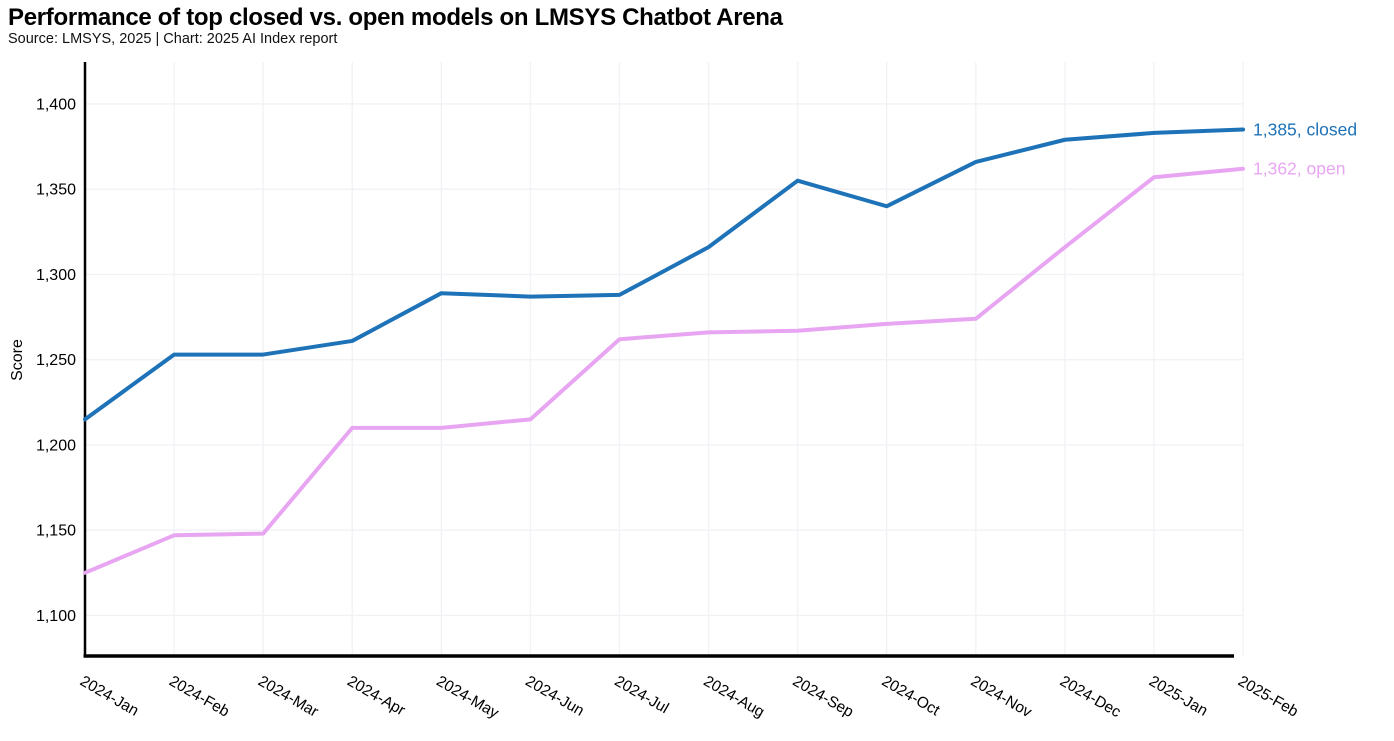 The width and height of the screenshot is (1394, 741). What do you see at coordinates (56, 445) in the screenshot?
I see `y-axis-tick-label: 1,200` at bounding box center [56, 445].